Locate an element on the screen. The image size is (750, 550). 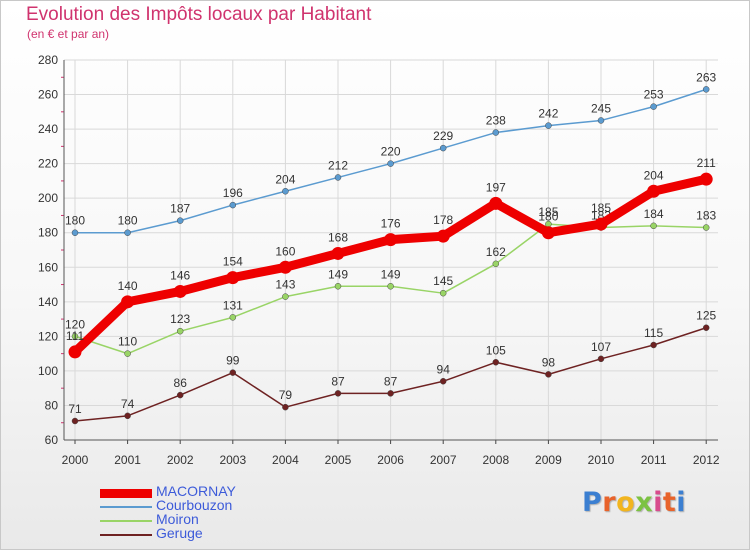
data-point-geruge-2006 is located at coordinates (390, 393).